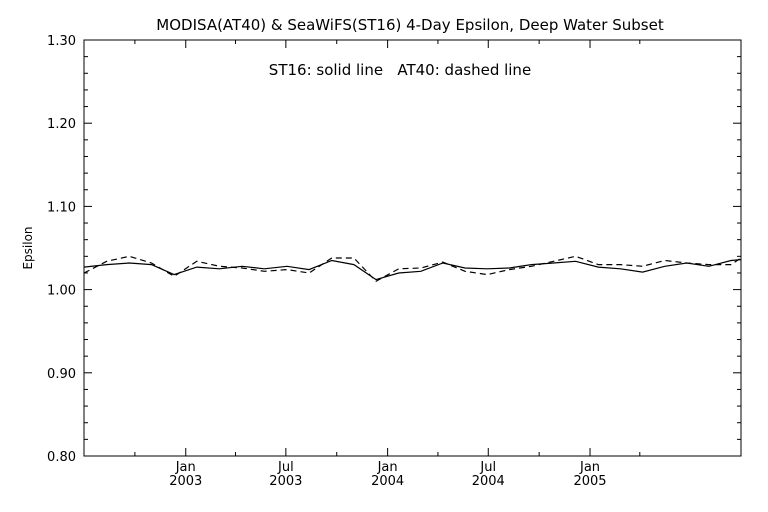 The width and height of the screenshot is (768, 512). I want to click on x-tick-month-label-2: Jan, so click(387, 467).